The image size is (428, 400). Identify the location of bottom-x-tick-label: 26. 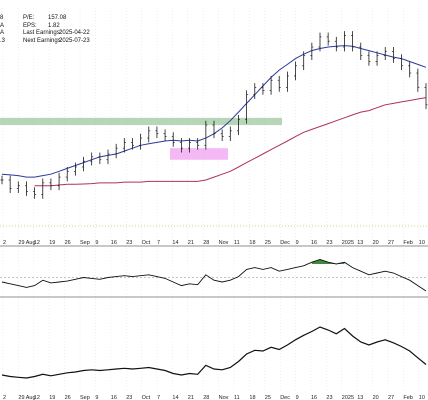
(68, 397).